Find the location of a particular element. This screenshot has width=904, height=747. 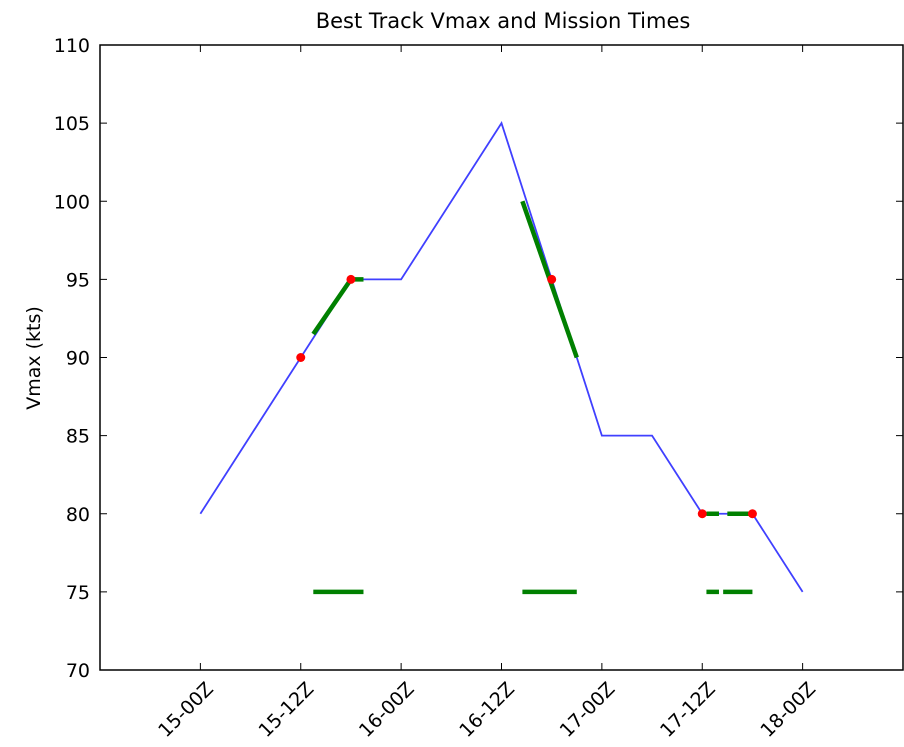

x-tick-label: 18-00Z is located at coordinates (788, 710).